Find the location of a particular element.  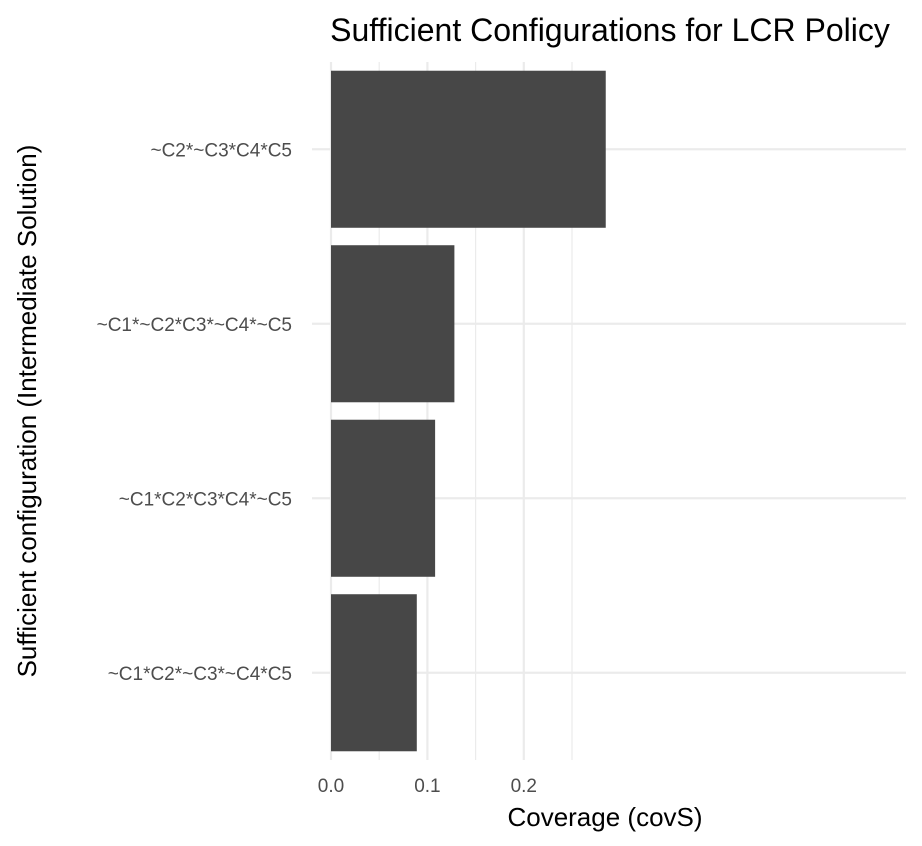

y-tick-label: ~C2*~C3*C4*C5 is located at coordinates (221, 150).